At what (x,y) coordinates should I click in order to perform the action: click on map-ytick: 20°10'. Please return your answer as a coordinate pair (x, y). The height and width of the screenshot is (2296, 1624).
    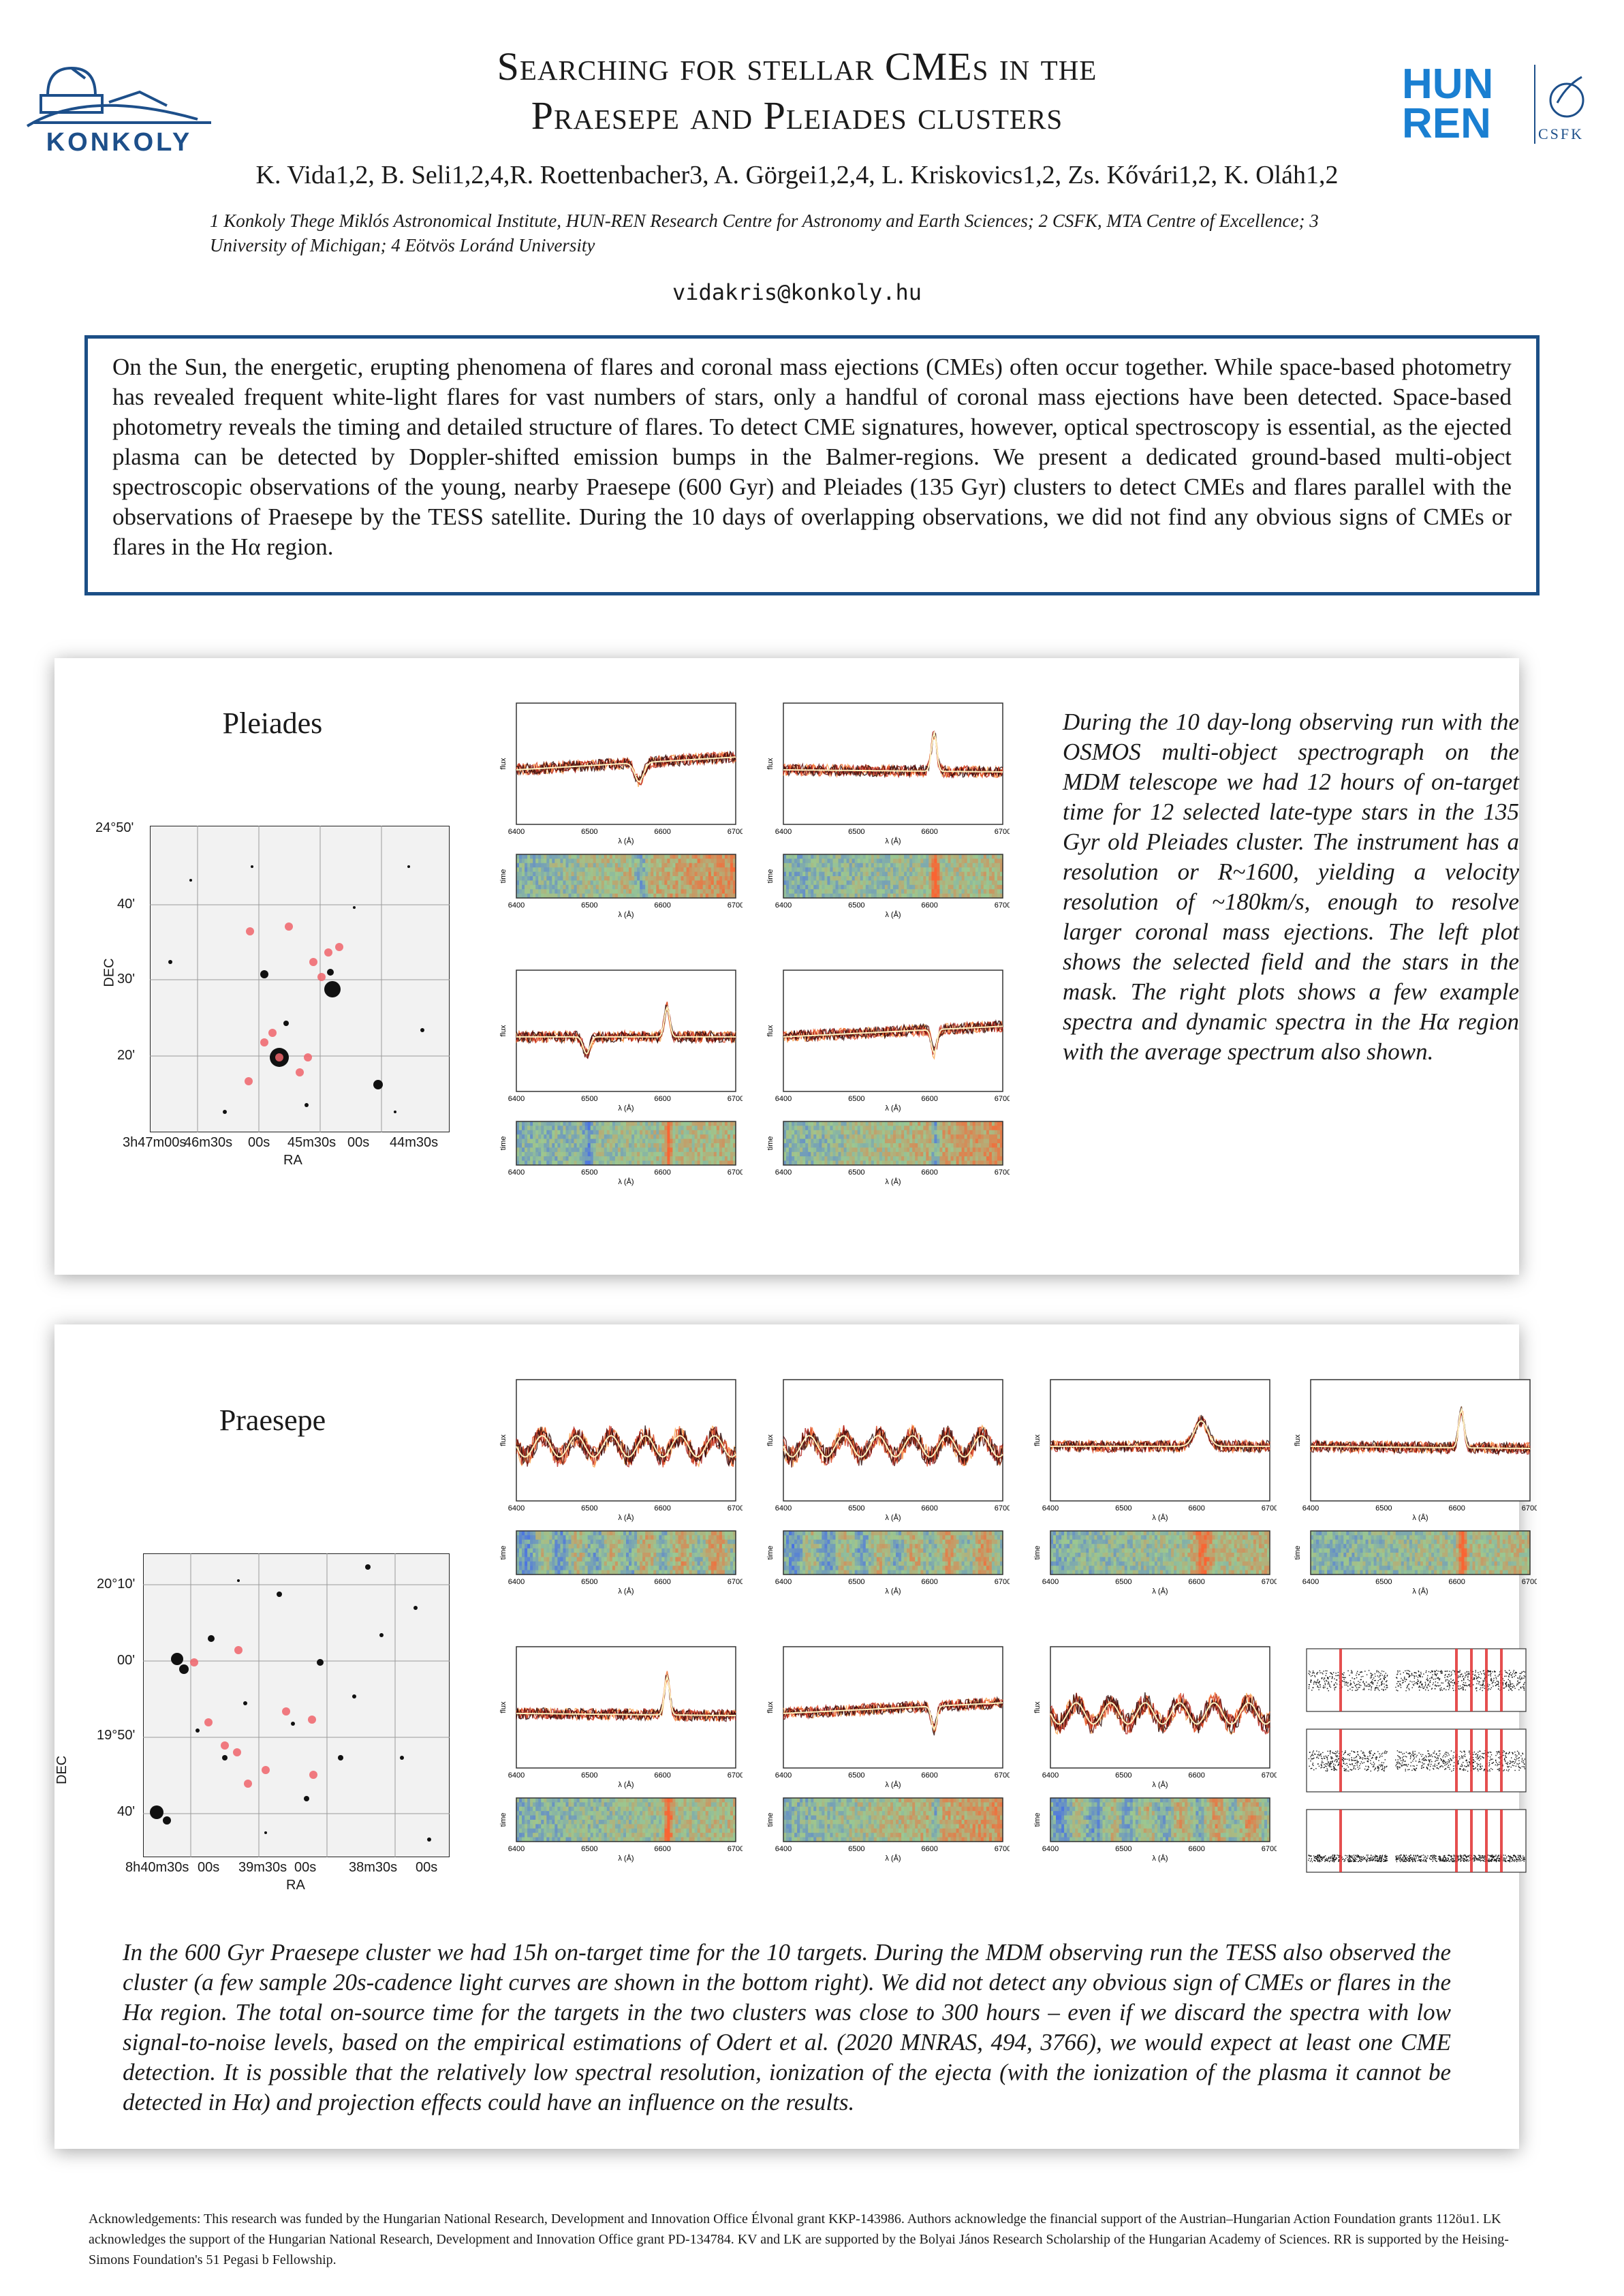
    Looking at the image, I should click on (116, 1585).